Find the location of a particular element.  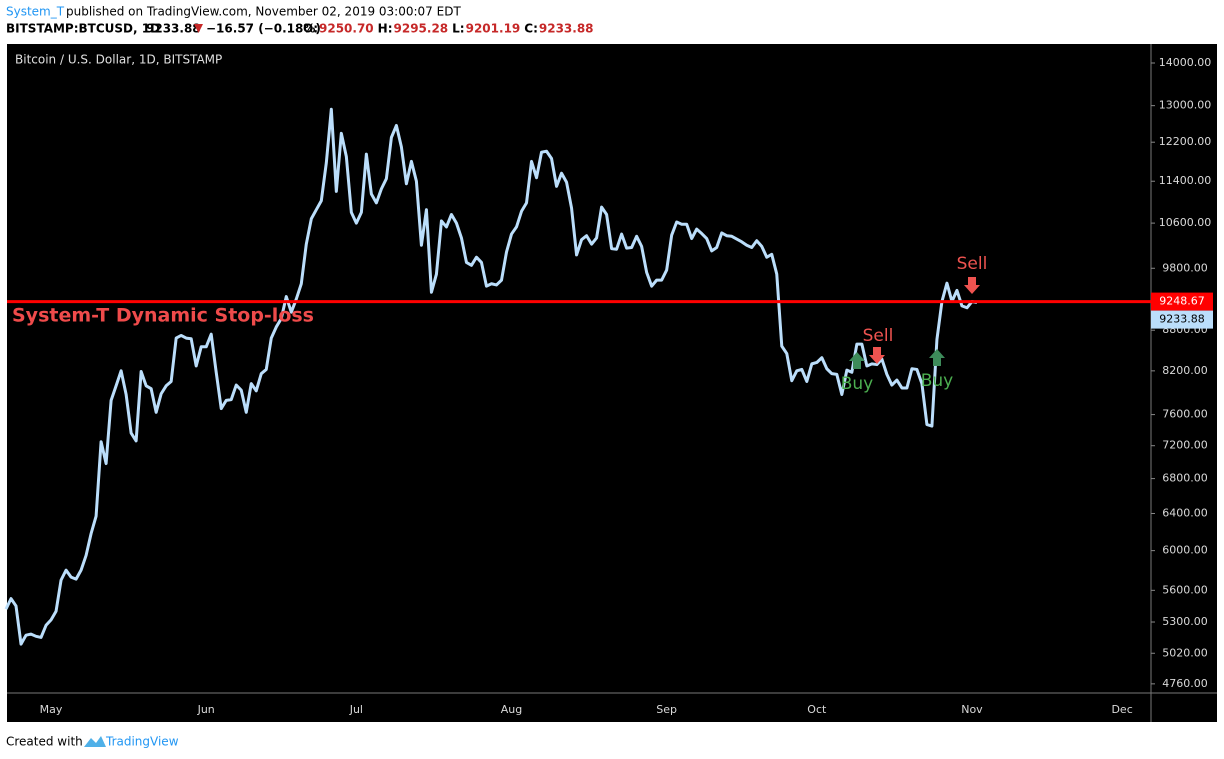

y-tick-label: 6000.00 is located at coordinates (1185, 550).